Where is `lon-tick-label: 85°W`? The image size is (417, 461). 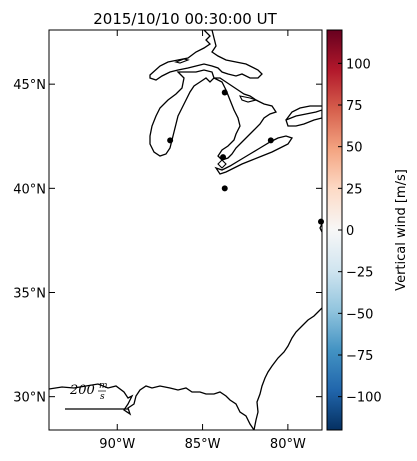
lon-tick-label: 85°W is located at coordinates (203, 444).